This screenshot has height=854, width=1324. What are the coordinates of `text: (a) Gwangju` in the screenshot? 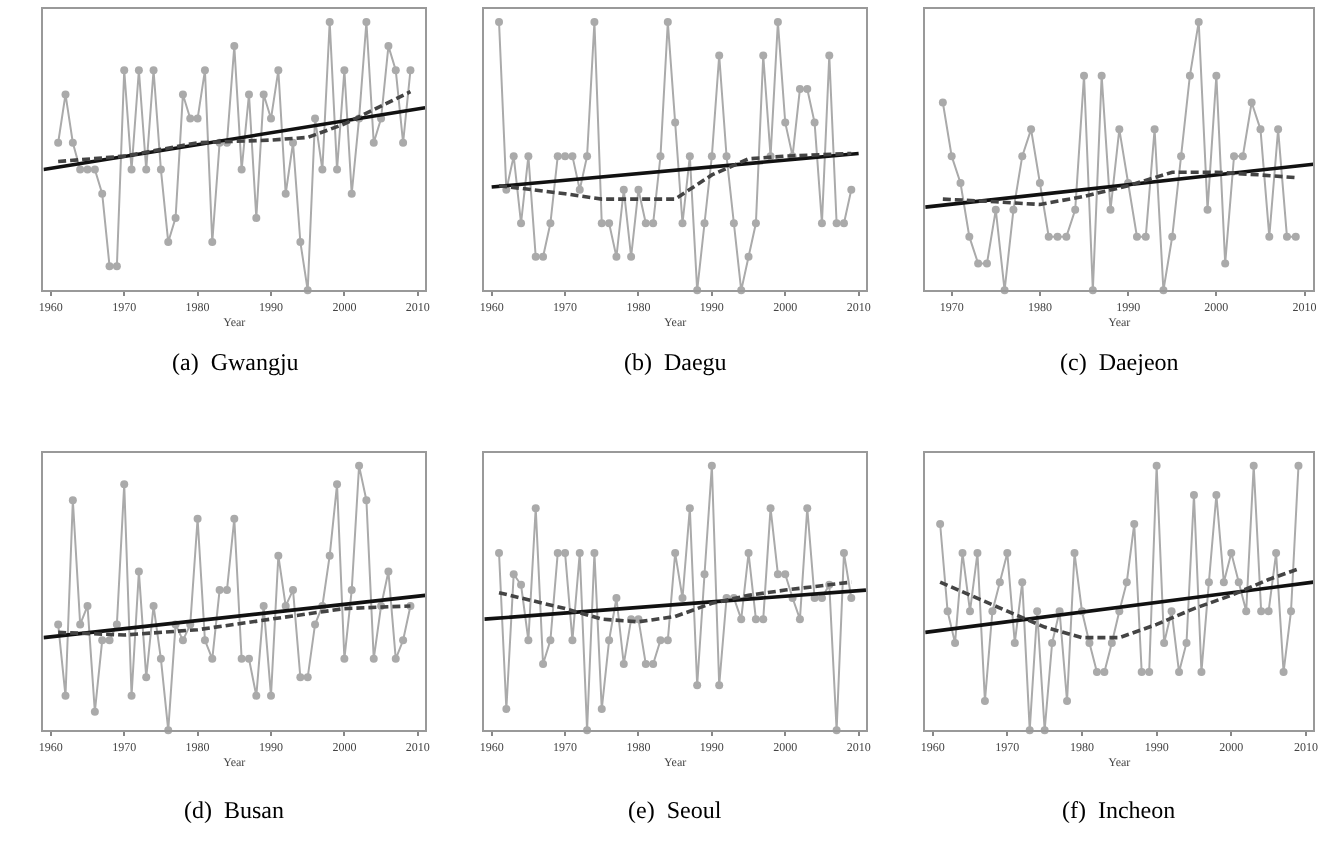 It's located at (235, 362).